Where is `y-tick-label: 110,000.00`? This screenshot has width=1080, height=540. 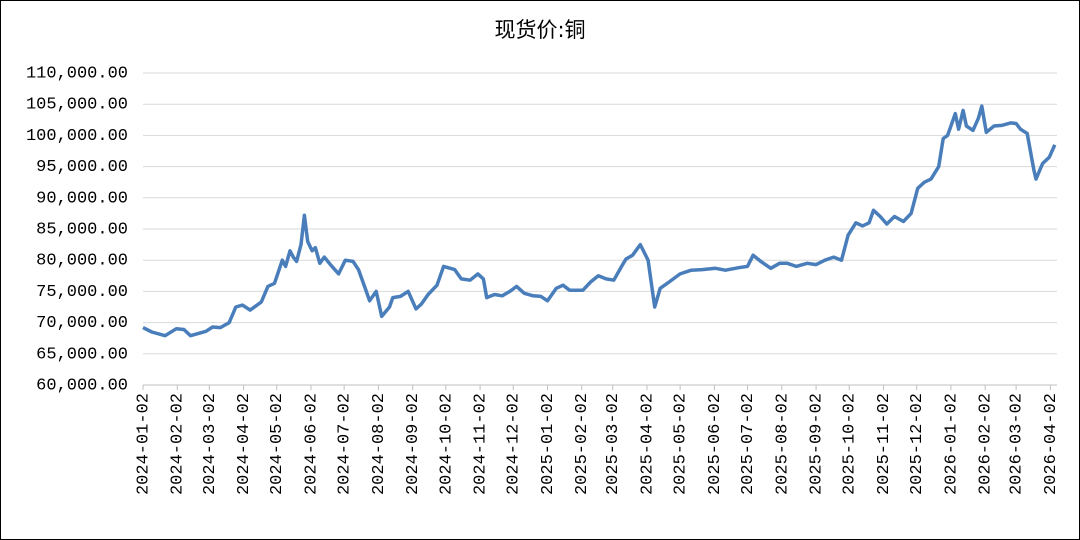
y-tick-label: 110,000.00 is located at coordinates (77, 73).